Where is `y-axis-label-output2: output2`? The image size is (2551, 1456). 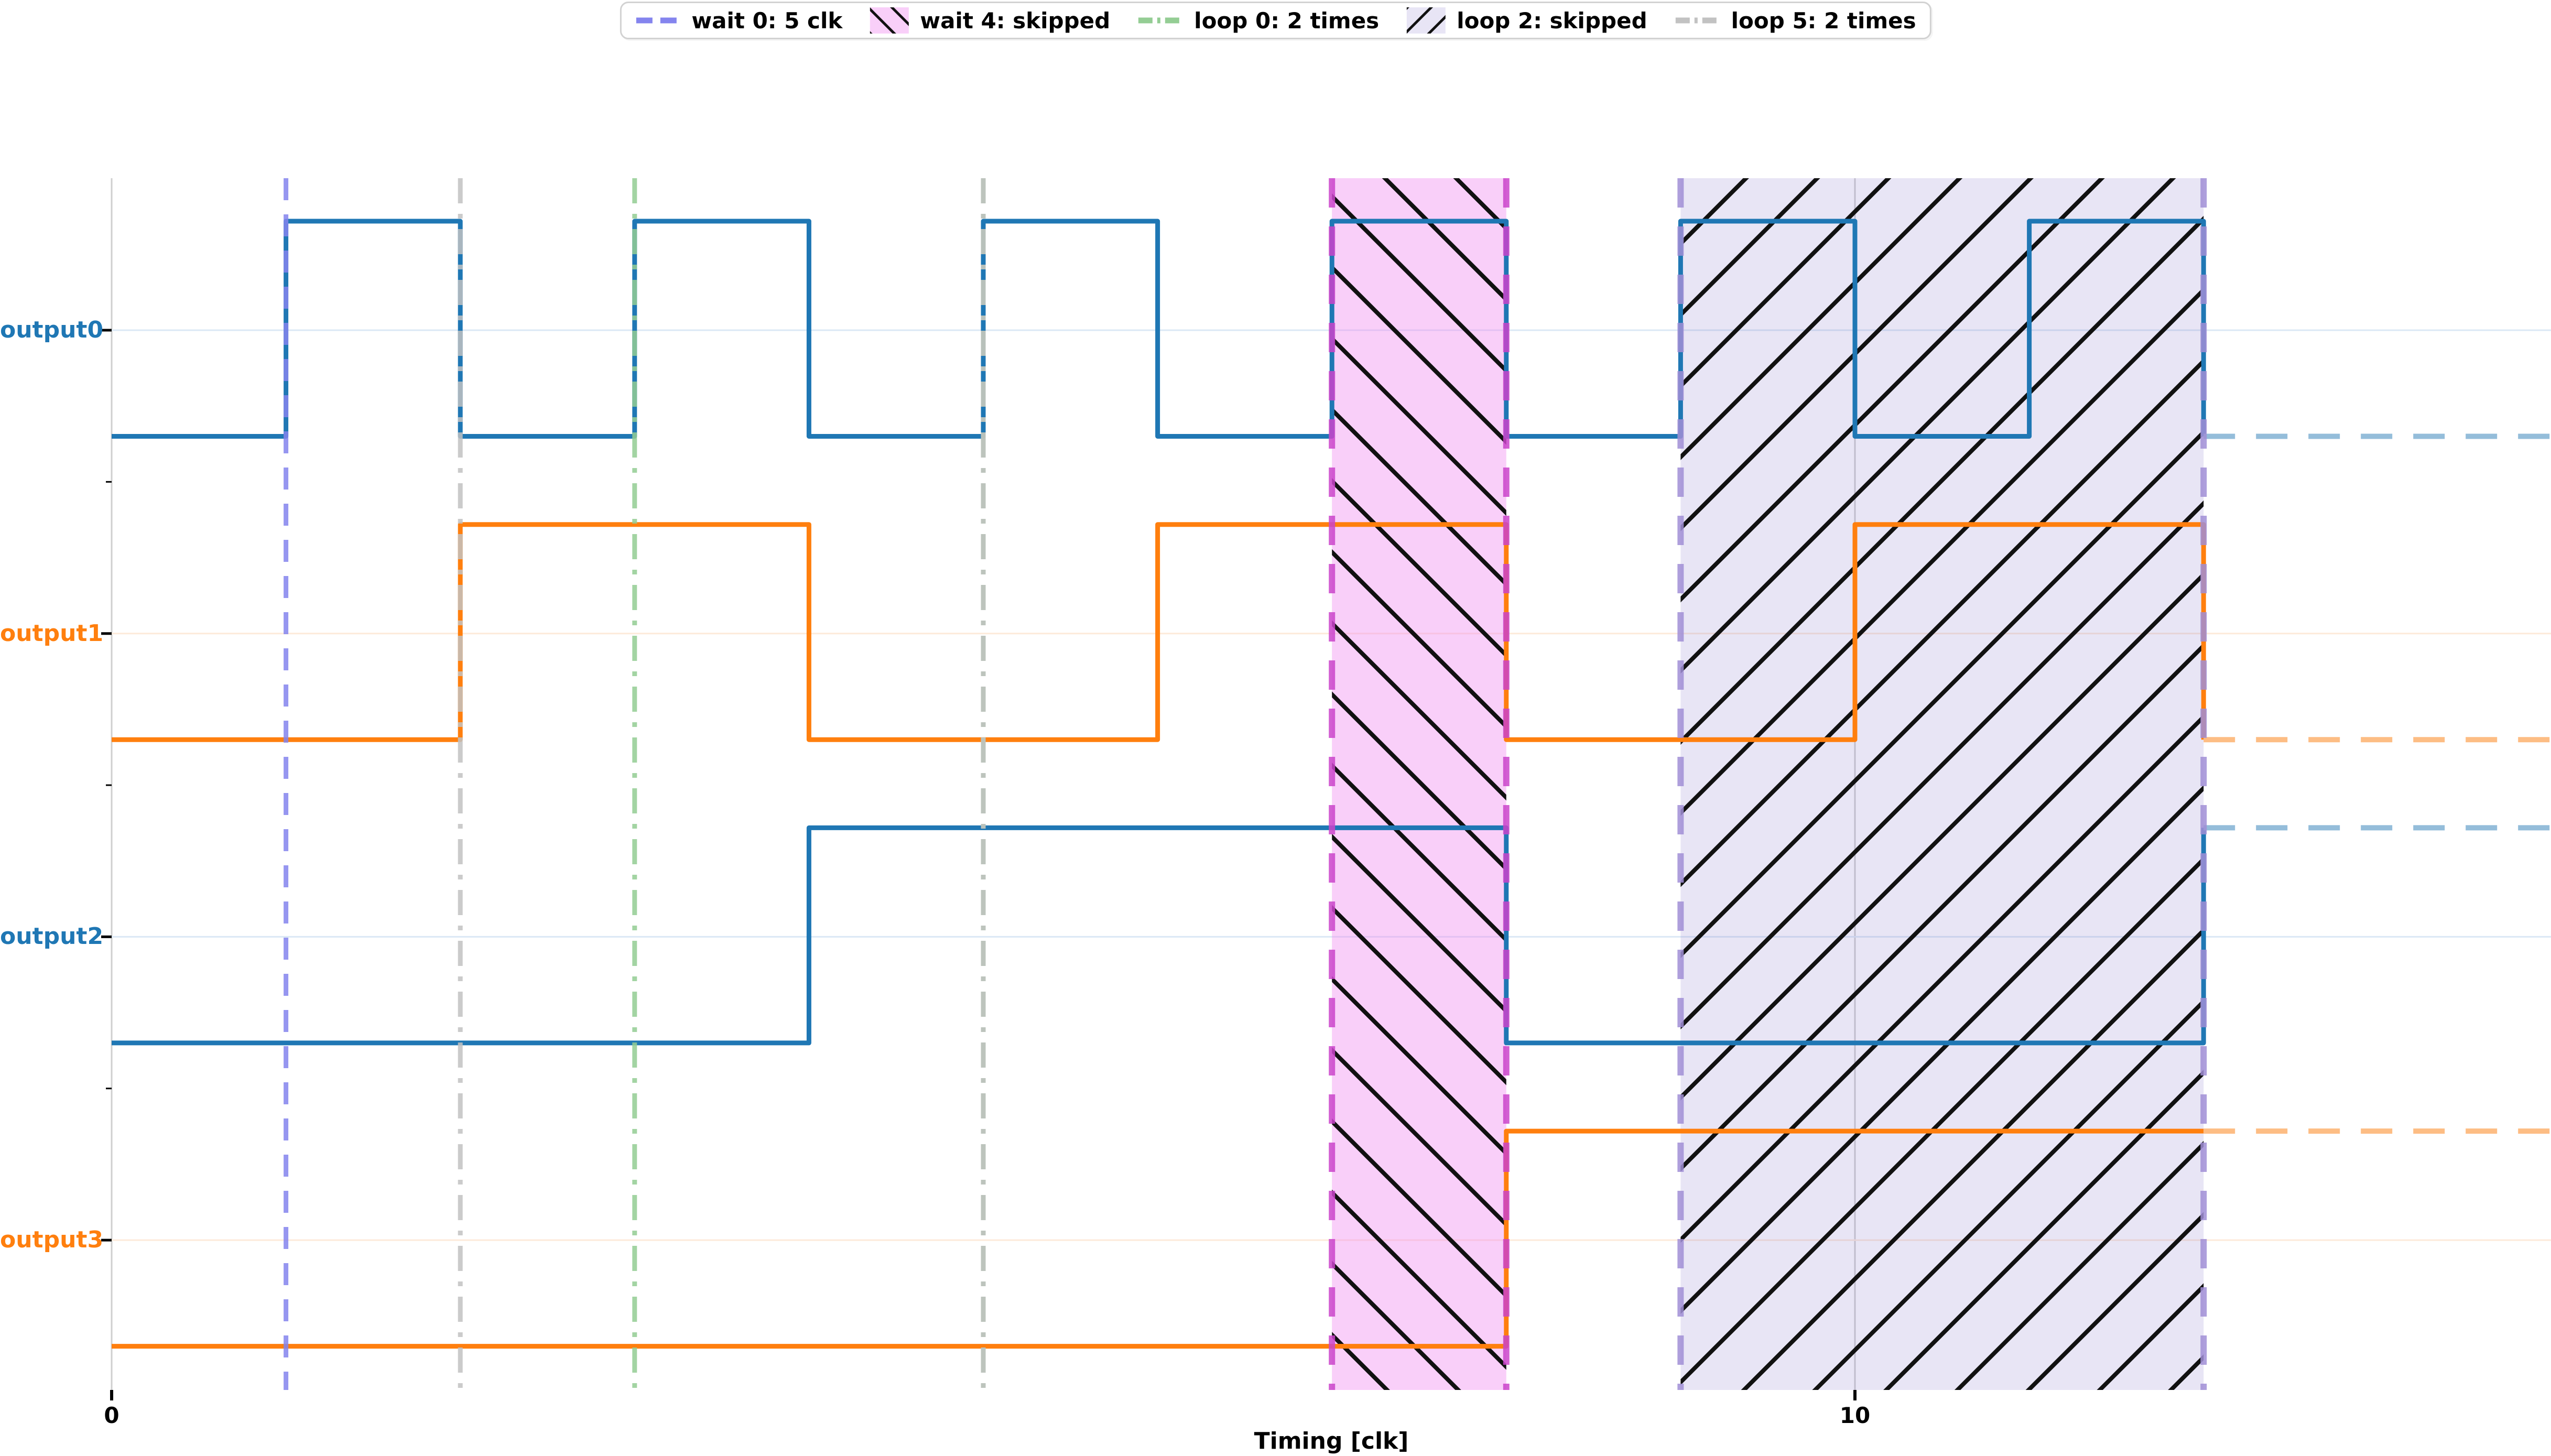
y-axis-label-output2: output2 is located at coordinates (52, 936).